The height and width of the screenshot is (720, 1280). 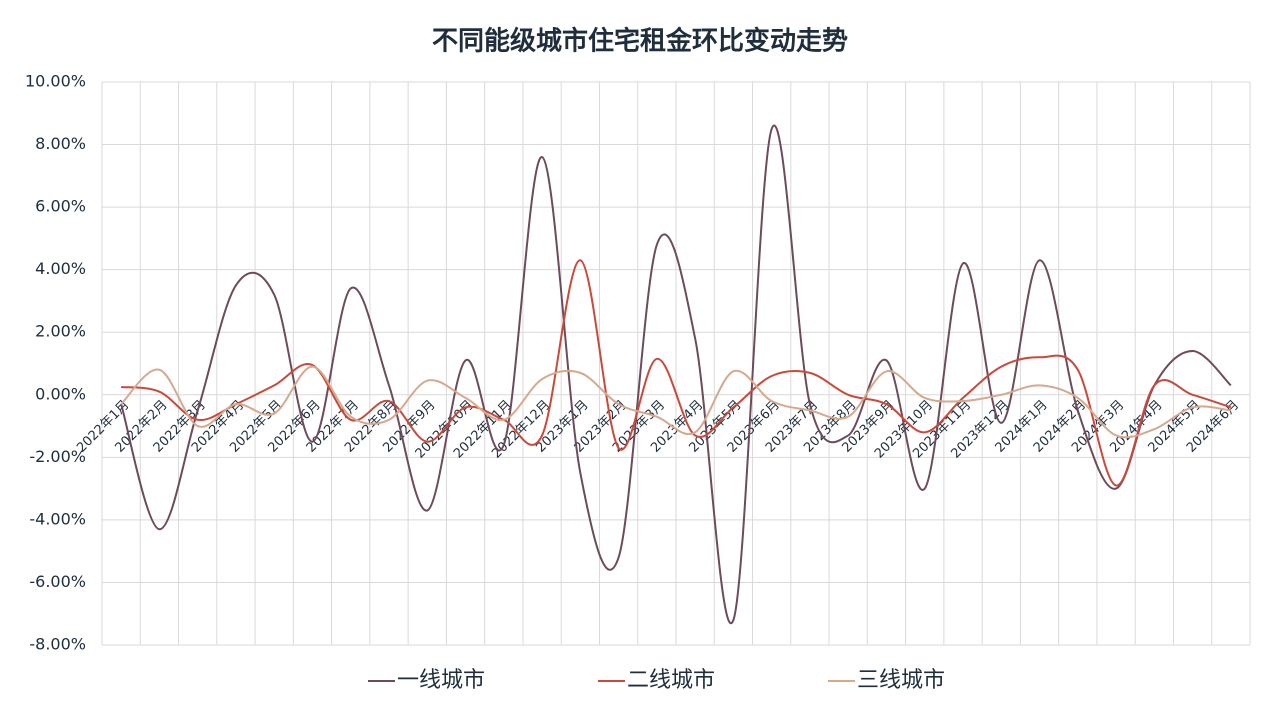 What do you see at coordinates (55, 81) in the screenshot?
I see `y-tick-label: 10.00%` at bounding box center [55, 81].